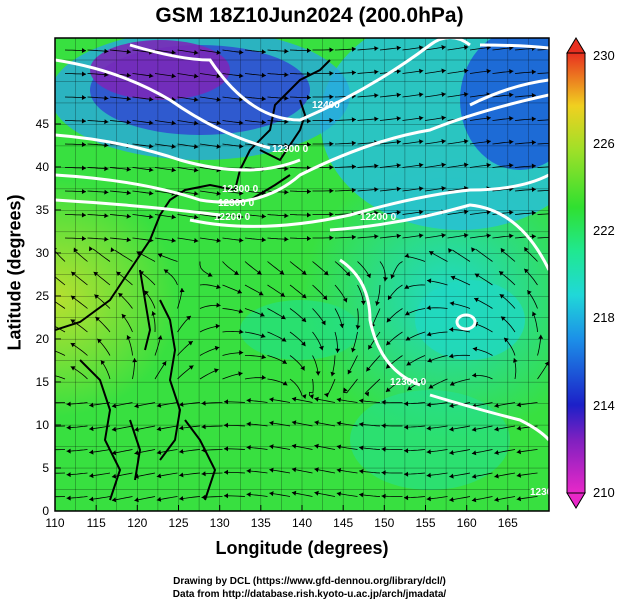  Describe the element at coordinates (43, 339) in the screenshot. I see `y-tick-label: 20` at that location.